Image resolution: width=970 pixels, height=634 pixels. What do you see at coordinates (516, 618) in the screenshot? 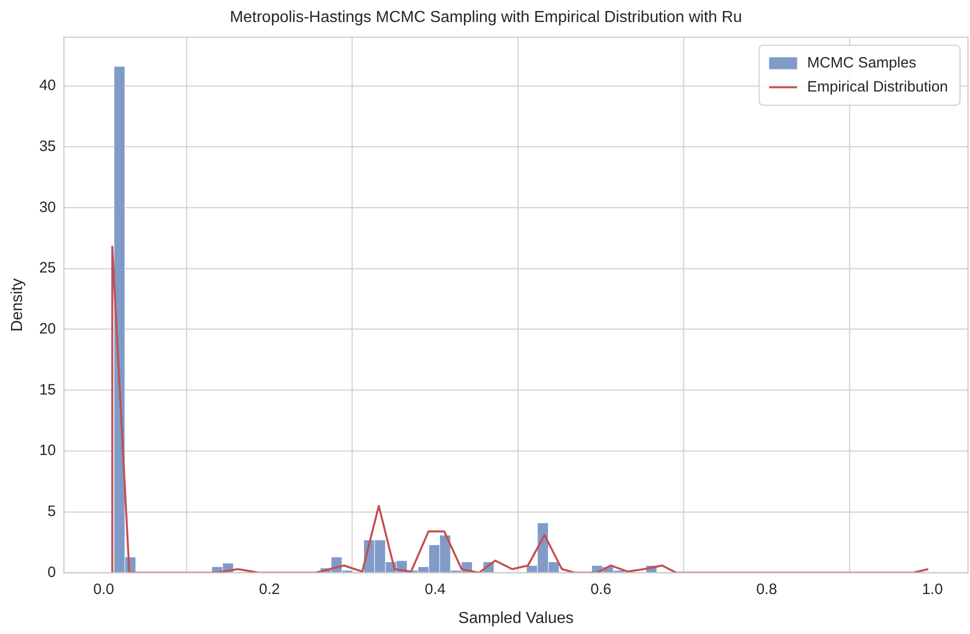
I see `x-axis-title: Sampled Values` at bounding box center [516, 618].